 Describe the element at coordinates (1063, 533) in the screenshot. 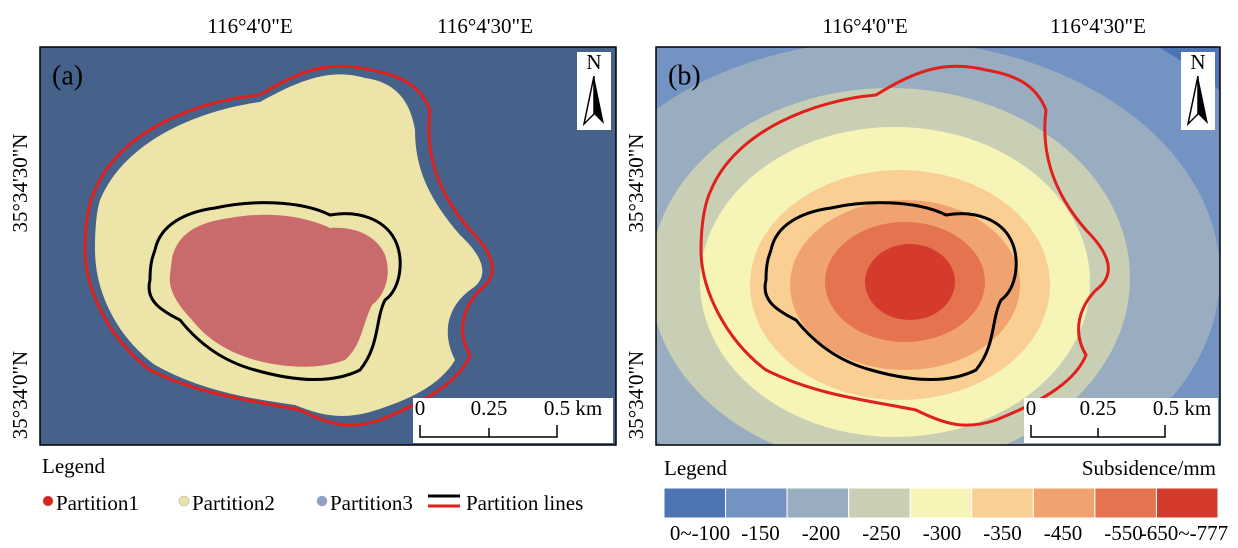

I see `class-label: -450` at that location.